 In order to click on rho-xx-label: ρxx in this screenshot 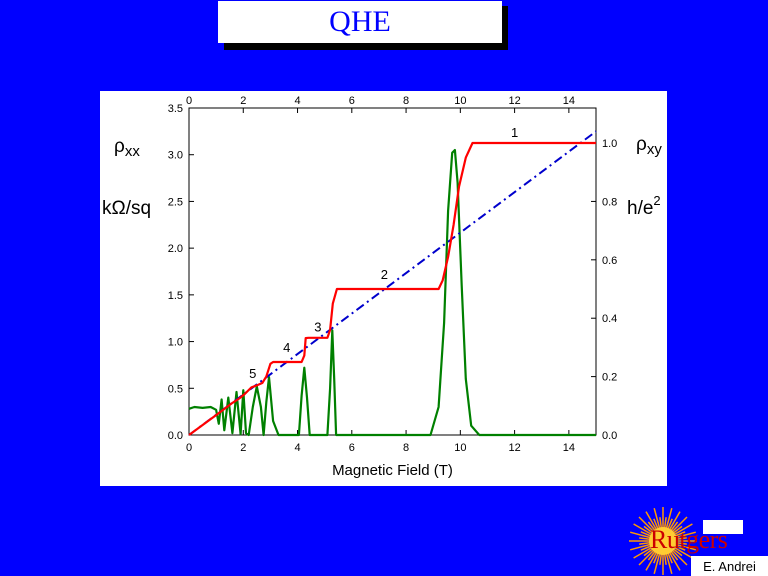, I will do `click(127, 147)`.